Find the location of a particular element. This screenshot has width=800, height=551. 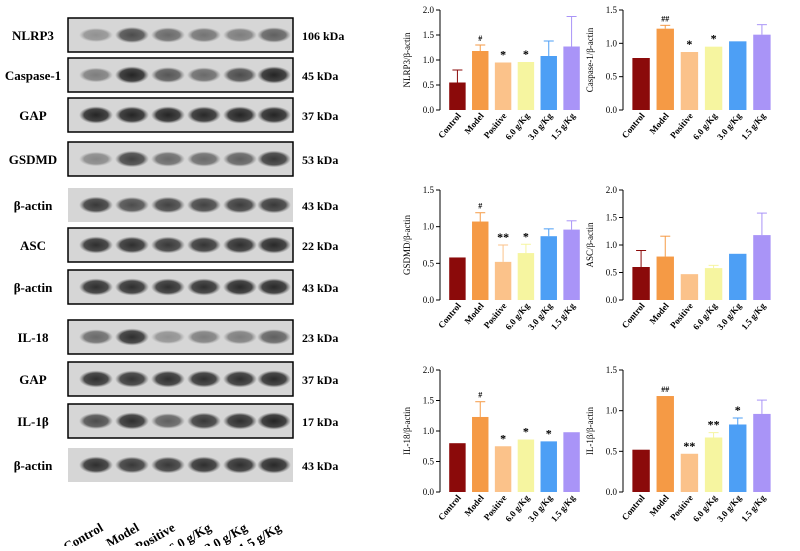

blot-kda-label: 43 kDa is located at coordinates (320, 206).